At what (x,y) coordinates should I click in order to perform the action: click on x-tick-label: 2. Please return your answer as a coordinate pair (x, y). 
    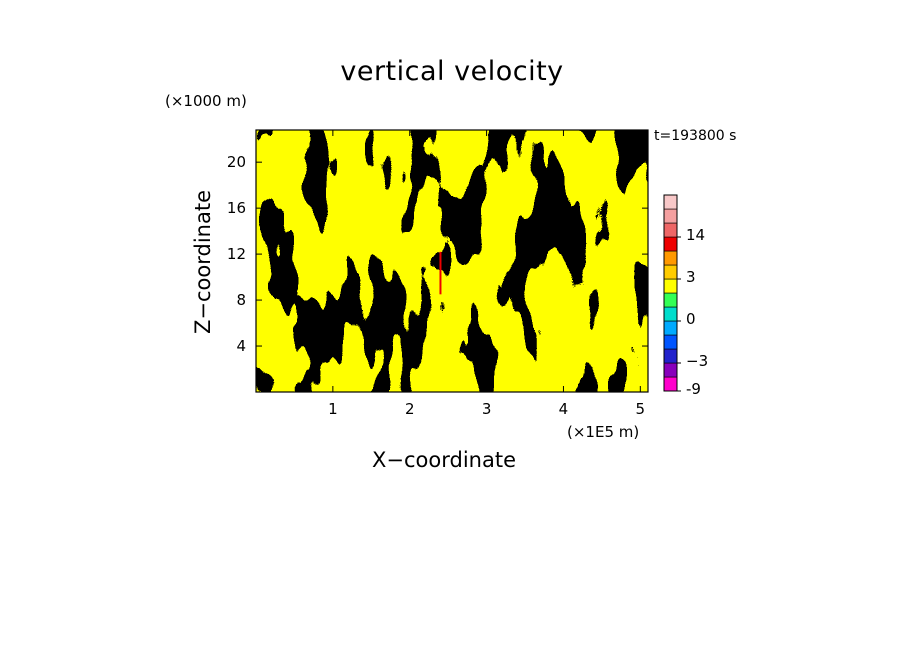
    Looking at the image, I should click on (410, 409).